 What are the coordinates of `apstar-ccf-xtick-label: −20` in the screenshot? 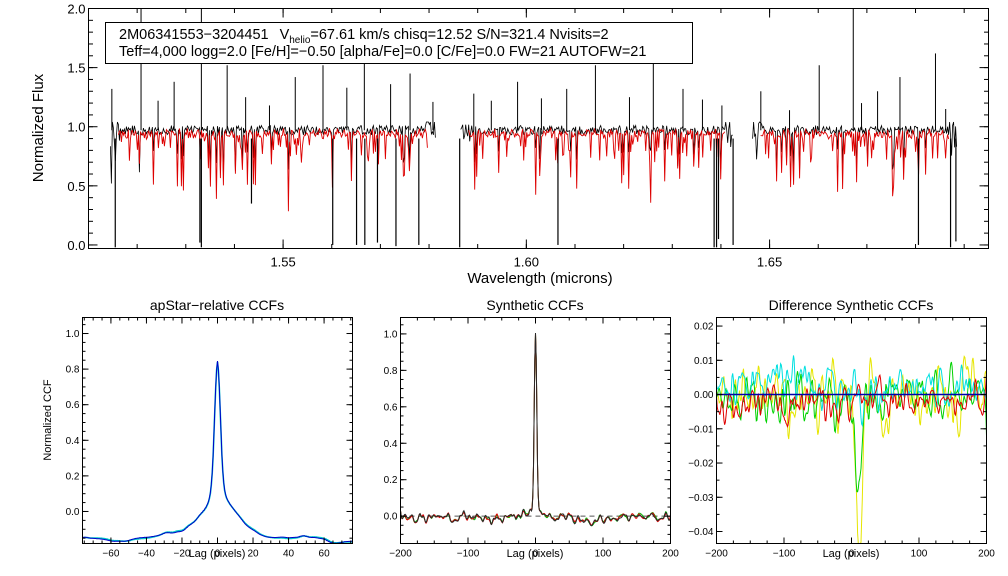 It's located at (181, 554).